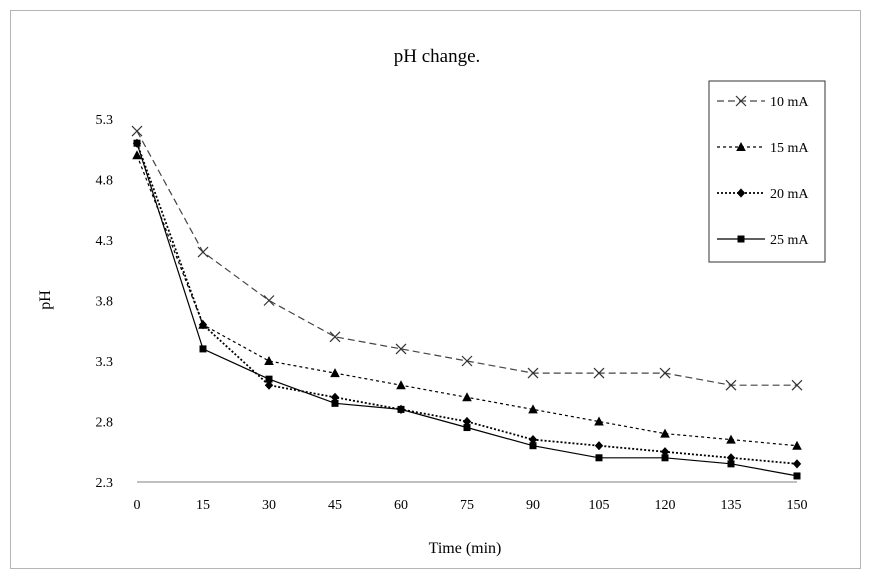  Describe the element at coordinates (465, 548) in the screenshot. I see `x-axis-label: Time (min)` at that location.